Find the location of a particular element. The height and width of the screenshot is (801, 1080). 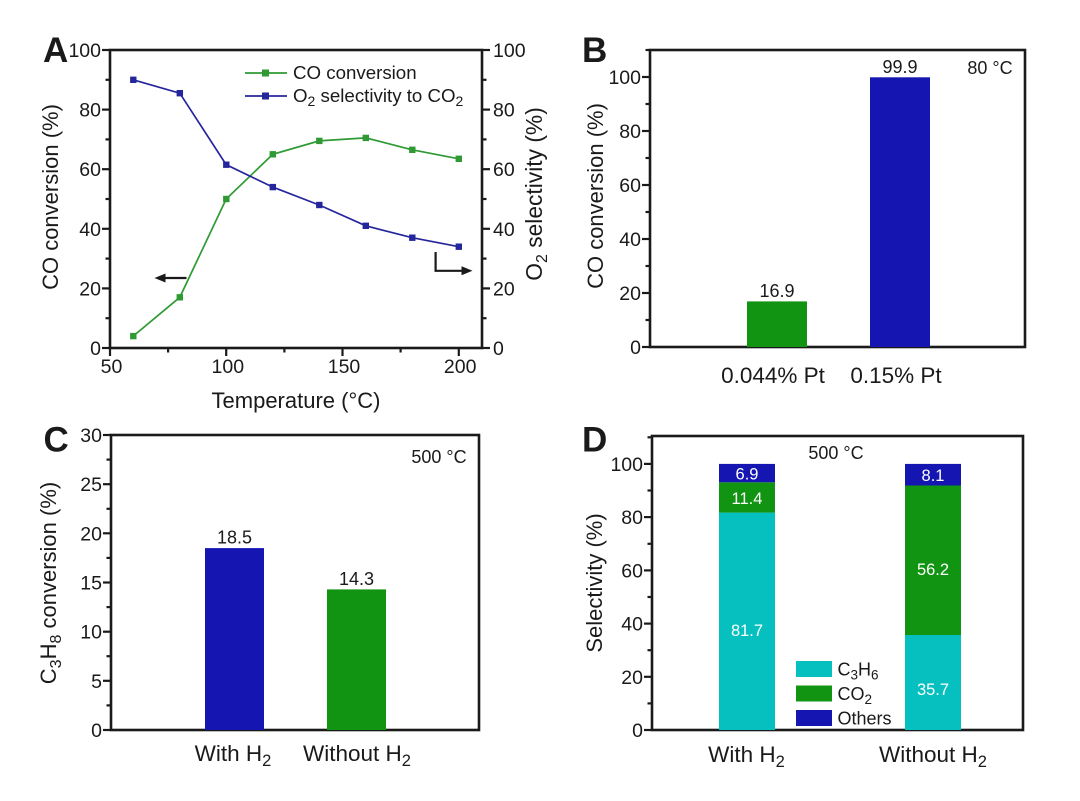

svg-text: 50 is located at coordinates (112, 367).